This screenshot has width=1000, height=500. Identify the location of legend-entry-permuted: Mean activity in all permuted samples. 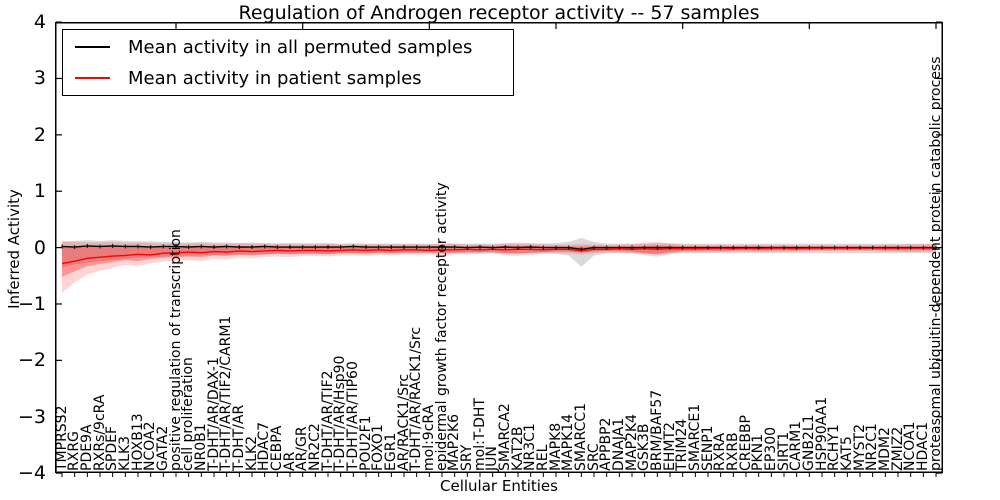
(294, 47).